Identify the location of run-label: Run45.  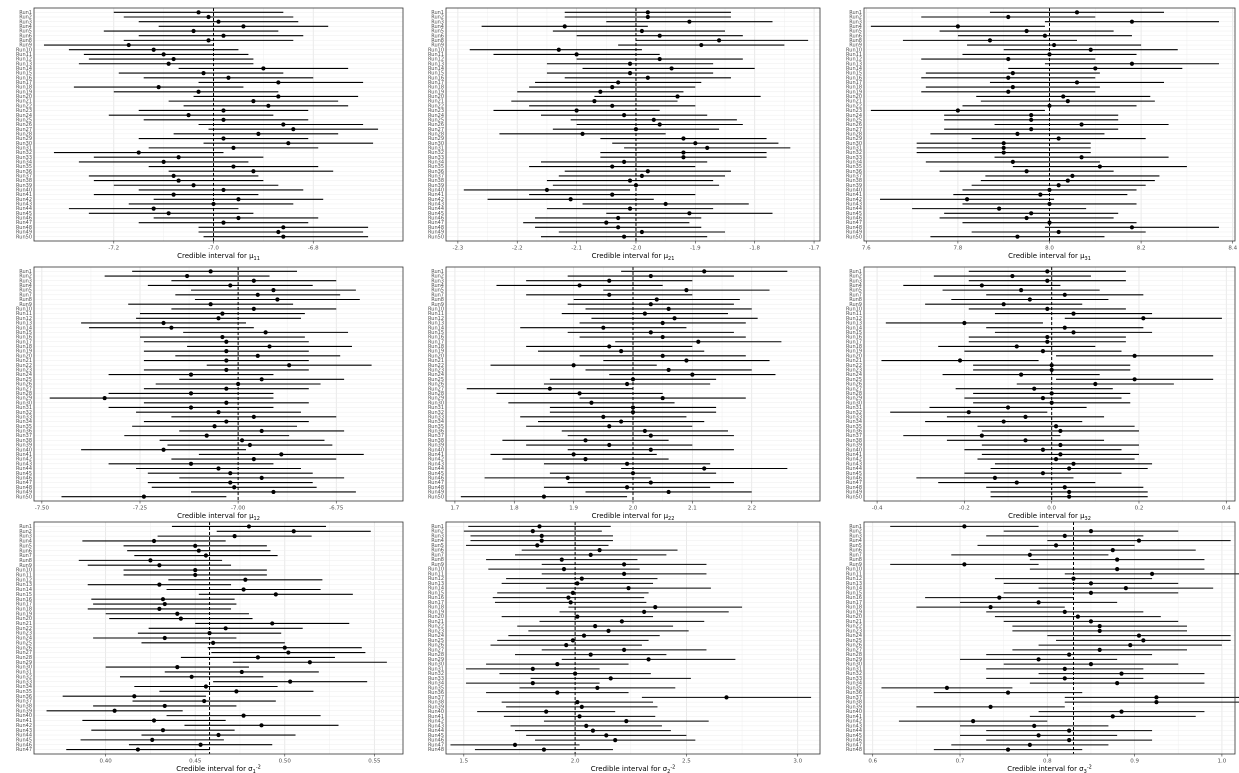
(854, 474).